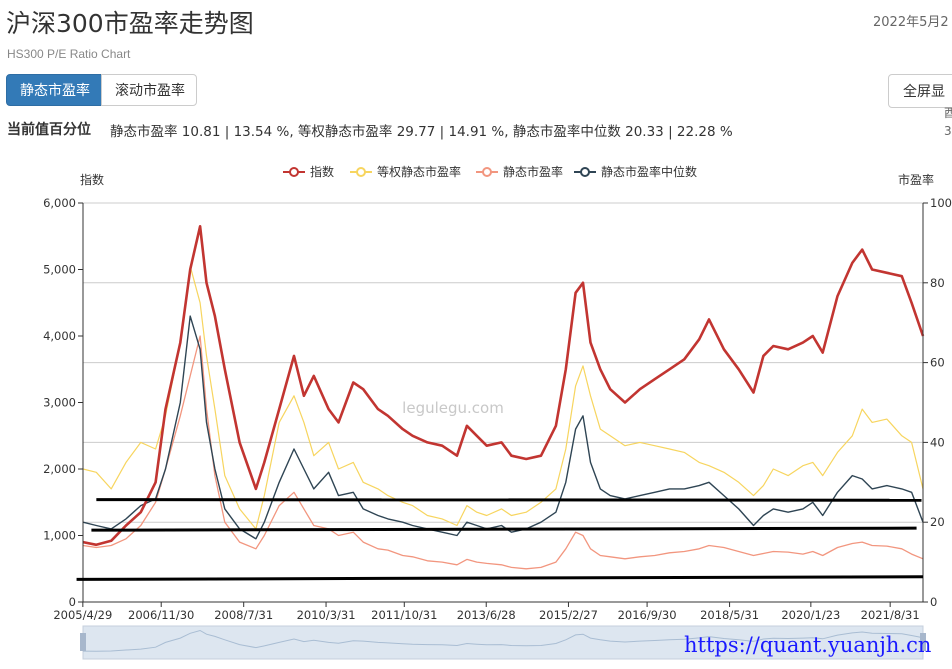 Image resolution: width=952 pixels, height=669 pixels. I want to click on side-text-fragment: 酉, so click(948, 113).